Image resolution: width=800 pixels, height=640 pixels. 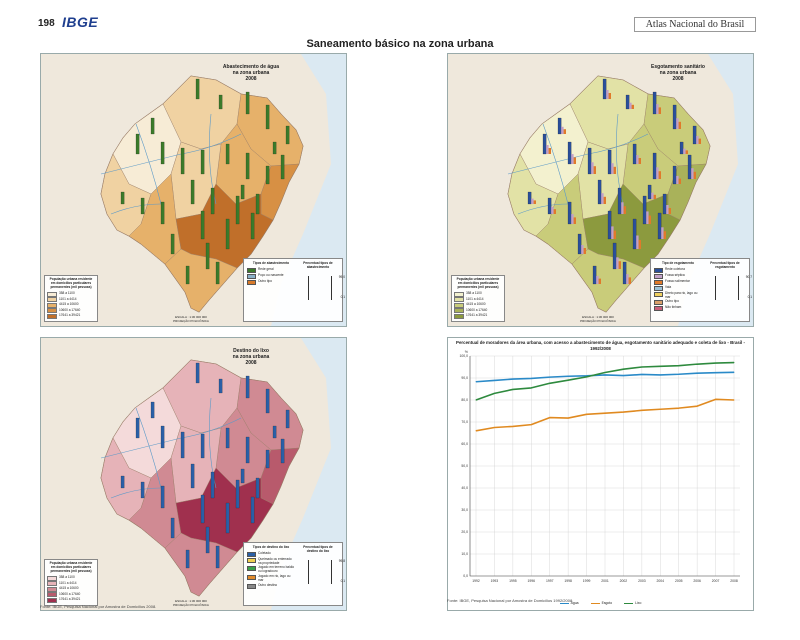 What do you see at coordinates (734, 581) in the screenshot?
I see `x-tick-label: 2008` at bounding box center [734, 581].